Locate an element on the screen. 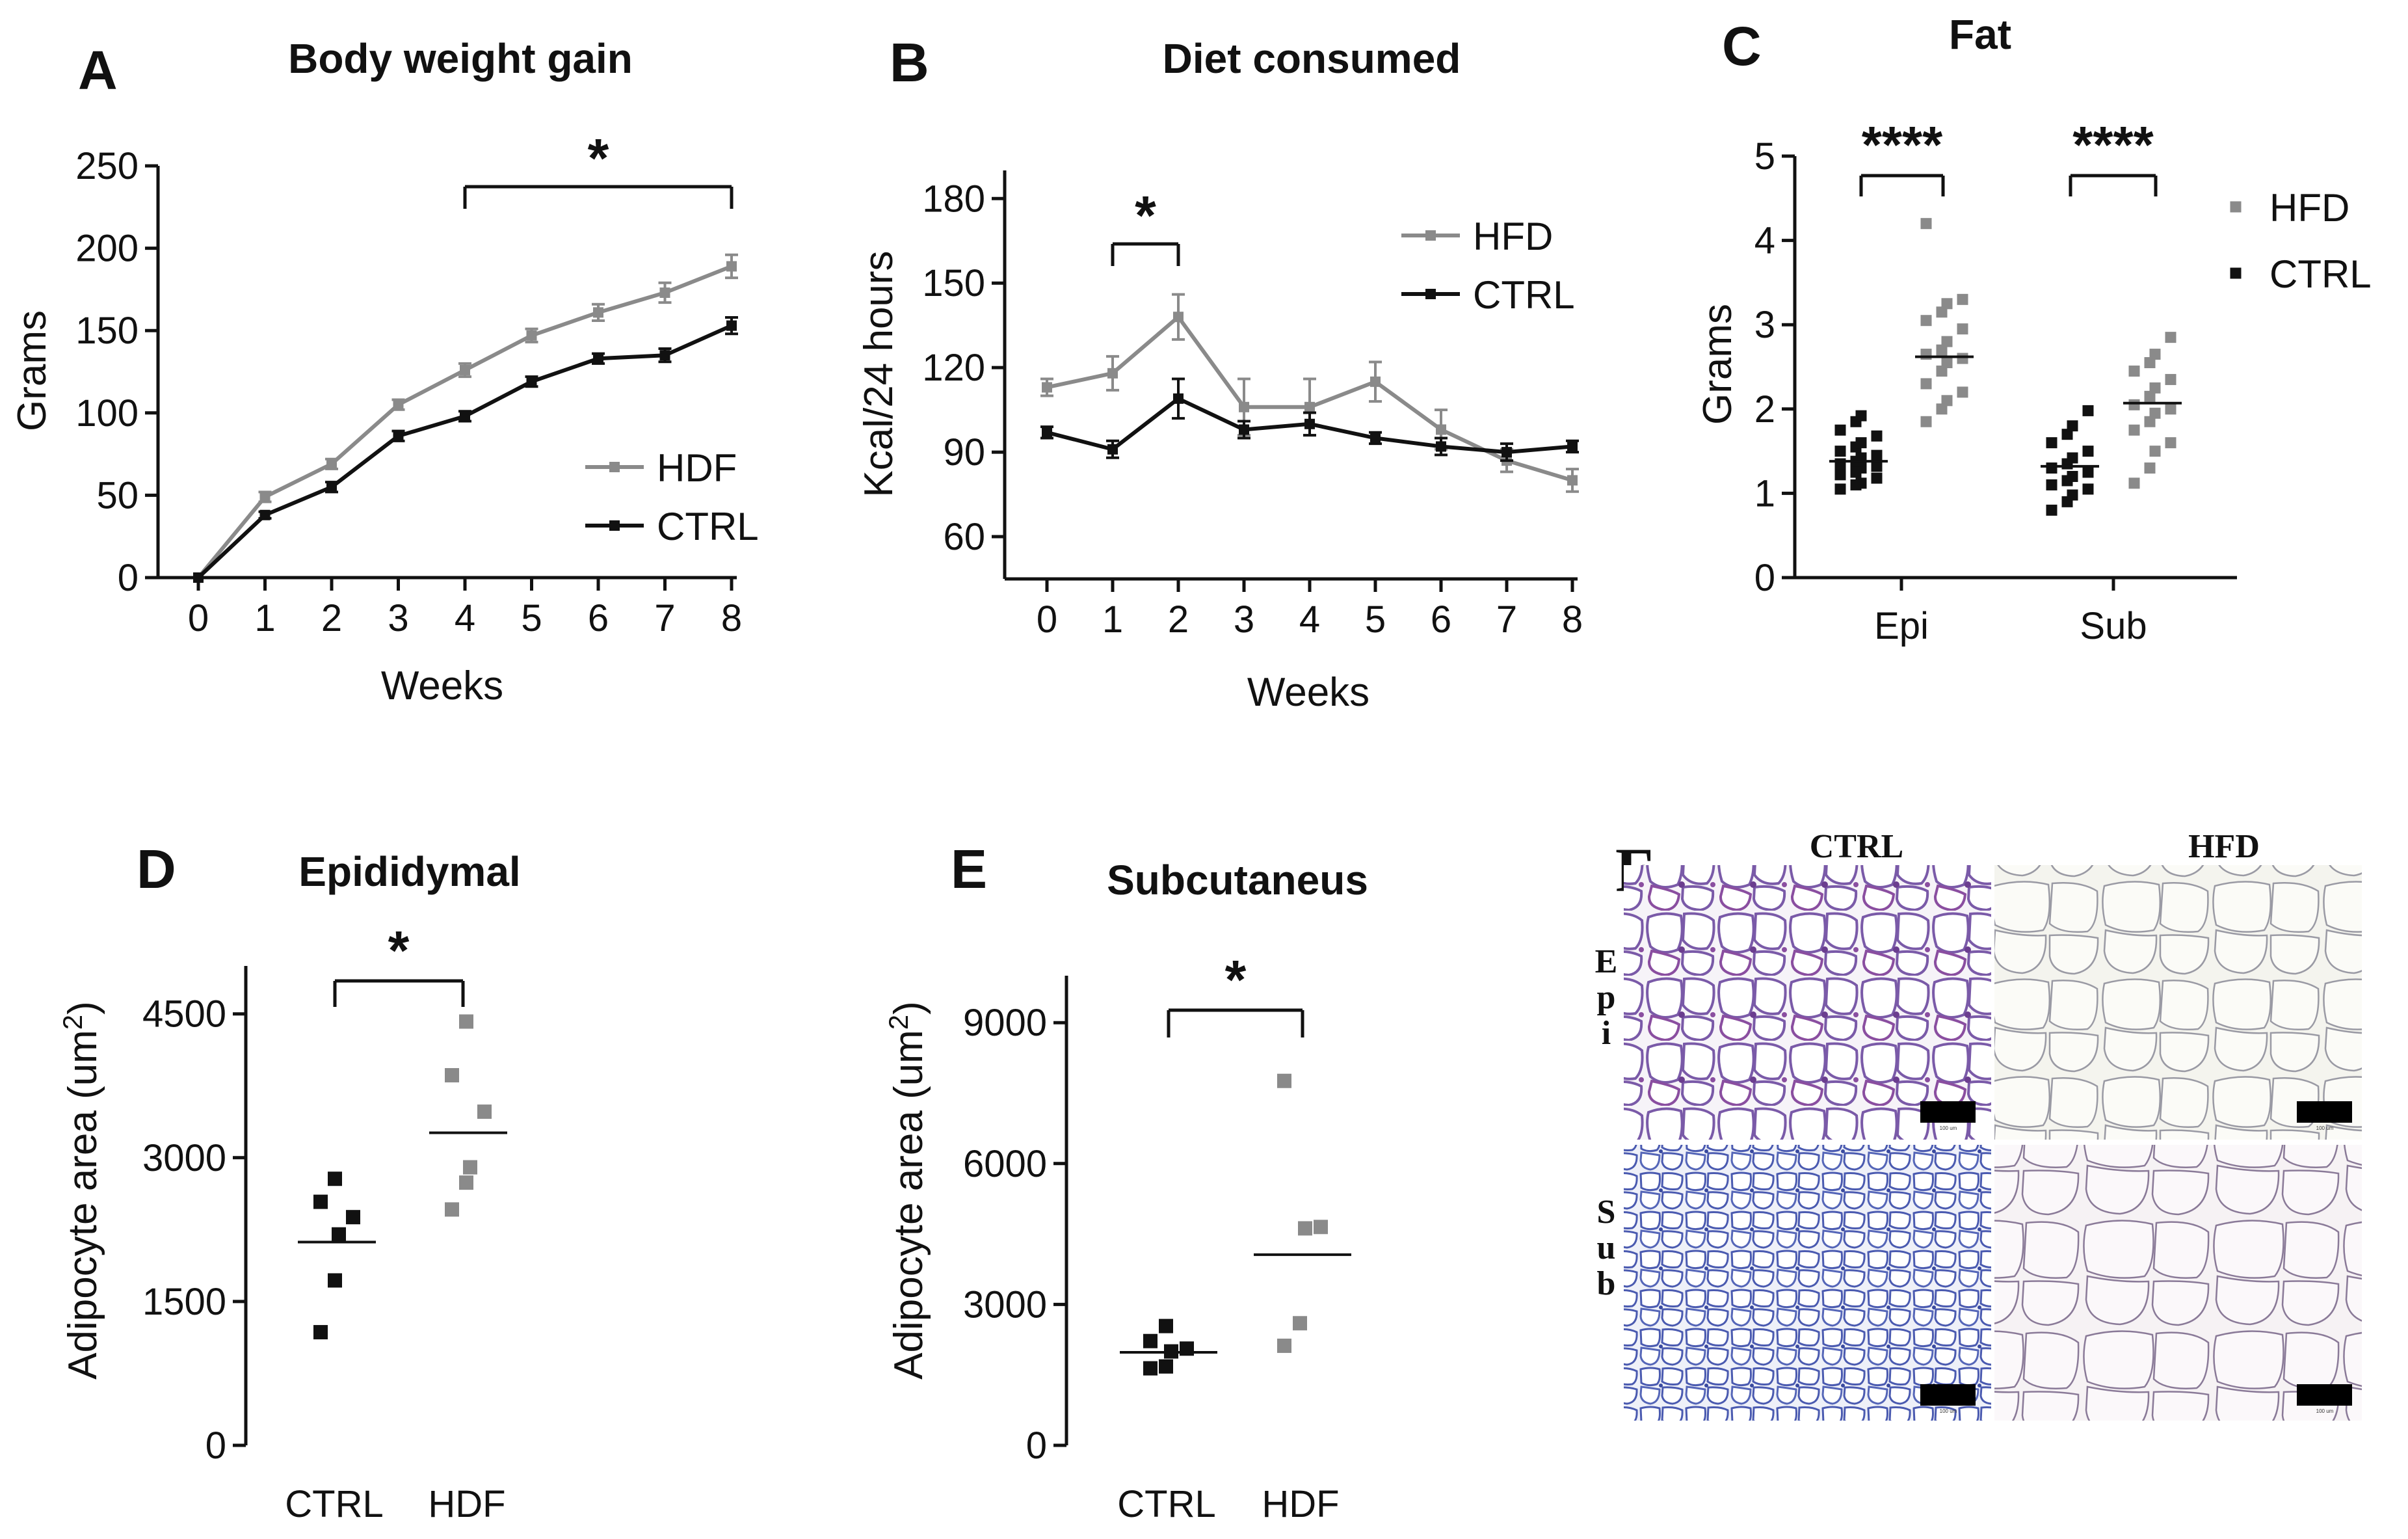 Image resolution: width=2408 pixels, height=1539 pixels. y-tick-label: 50 is located at coordinates (117, 495).